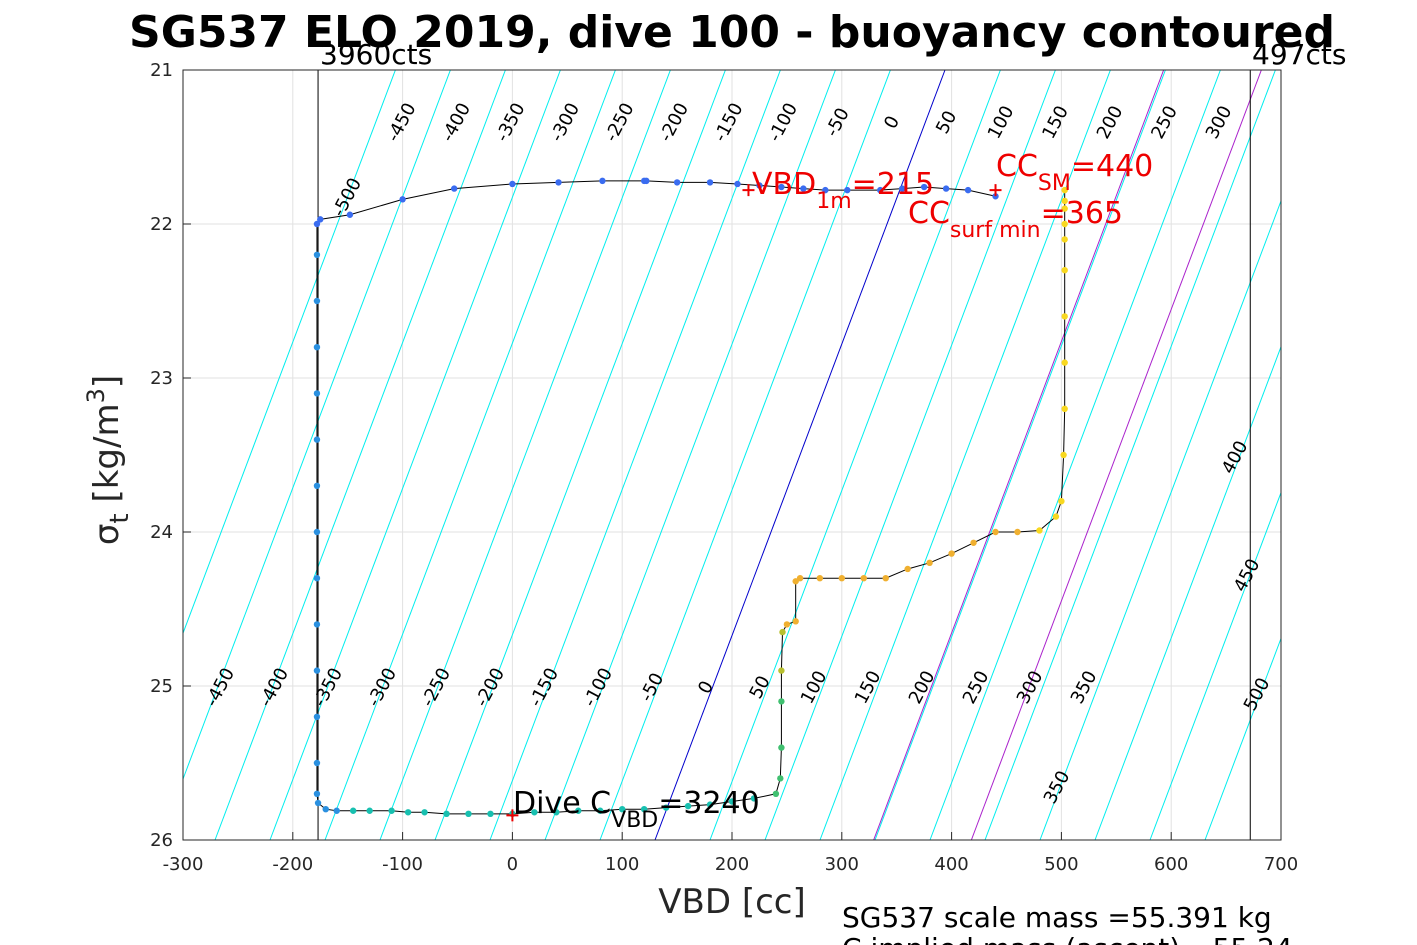 This screenshot has width=1417, height=945. What do you see at coordinates (732, 864) in the screenshot?
I see `x-tick-label: 200` at bounding box center [732, 864].